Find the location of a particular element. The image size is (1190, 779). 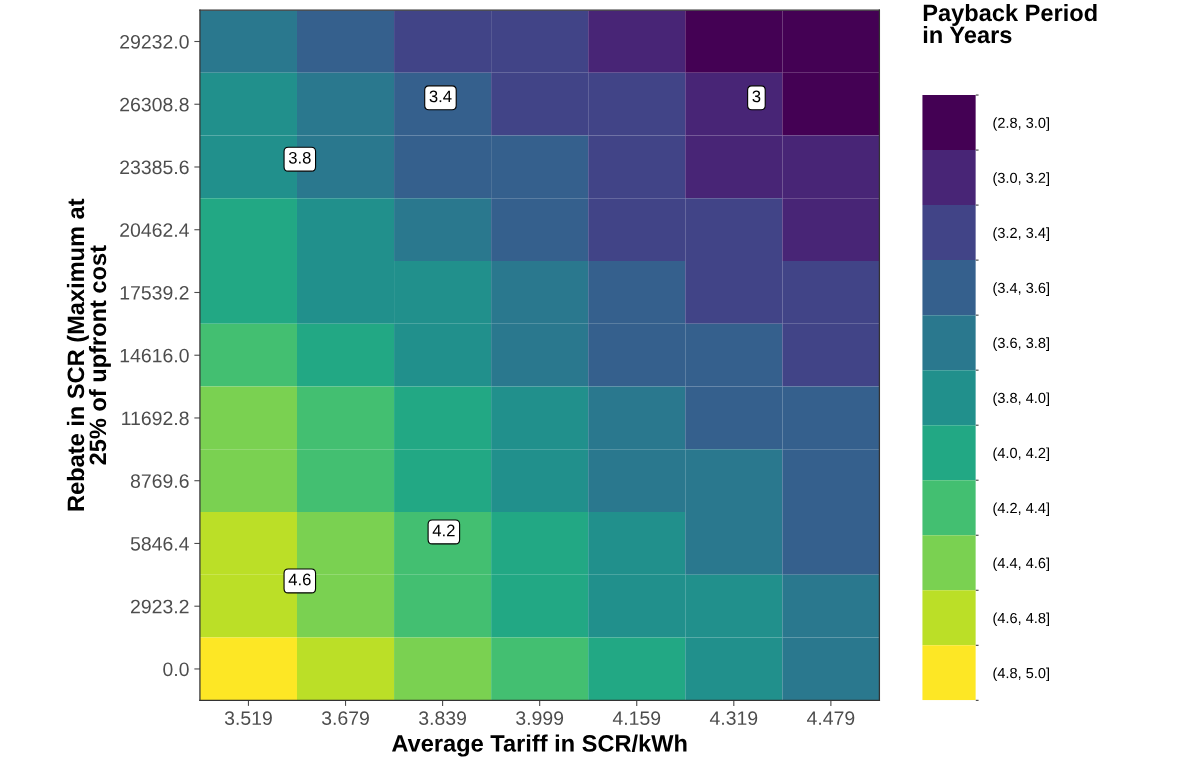

color-bar-label: (4.6, 4.8] is located at coordinates (1021, 619).